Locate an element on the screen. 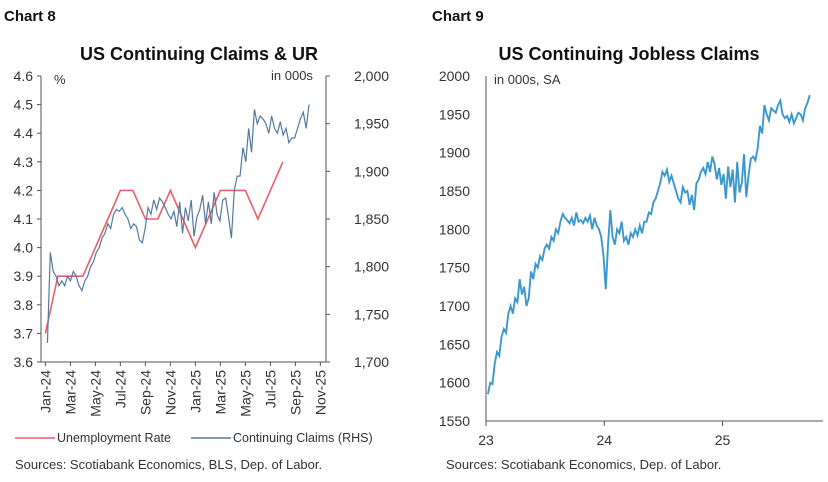 The height and width of the screenshot is (482, 828). chart-8-right-tick-label: 1,950 is located at coordinates (371, 124).